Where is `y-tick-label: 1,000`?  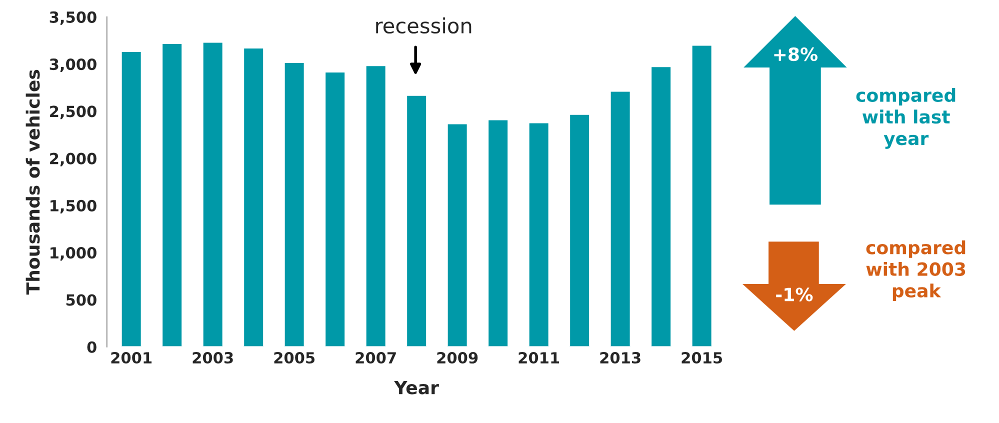
y-tick-label: 1,000 is located at coordinates (73, 254).